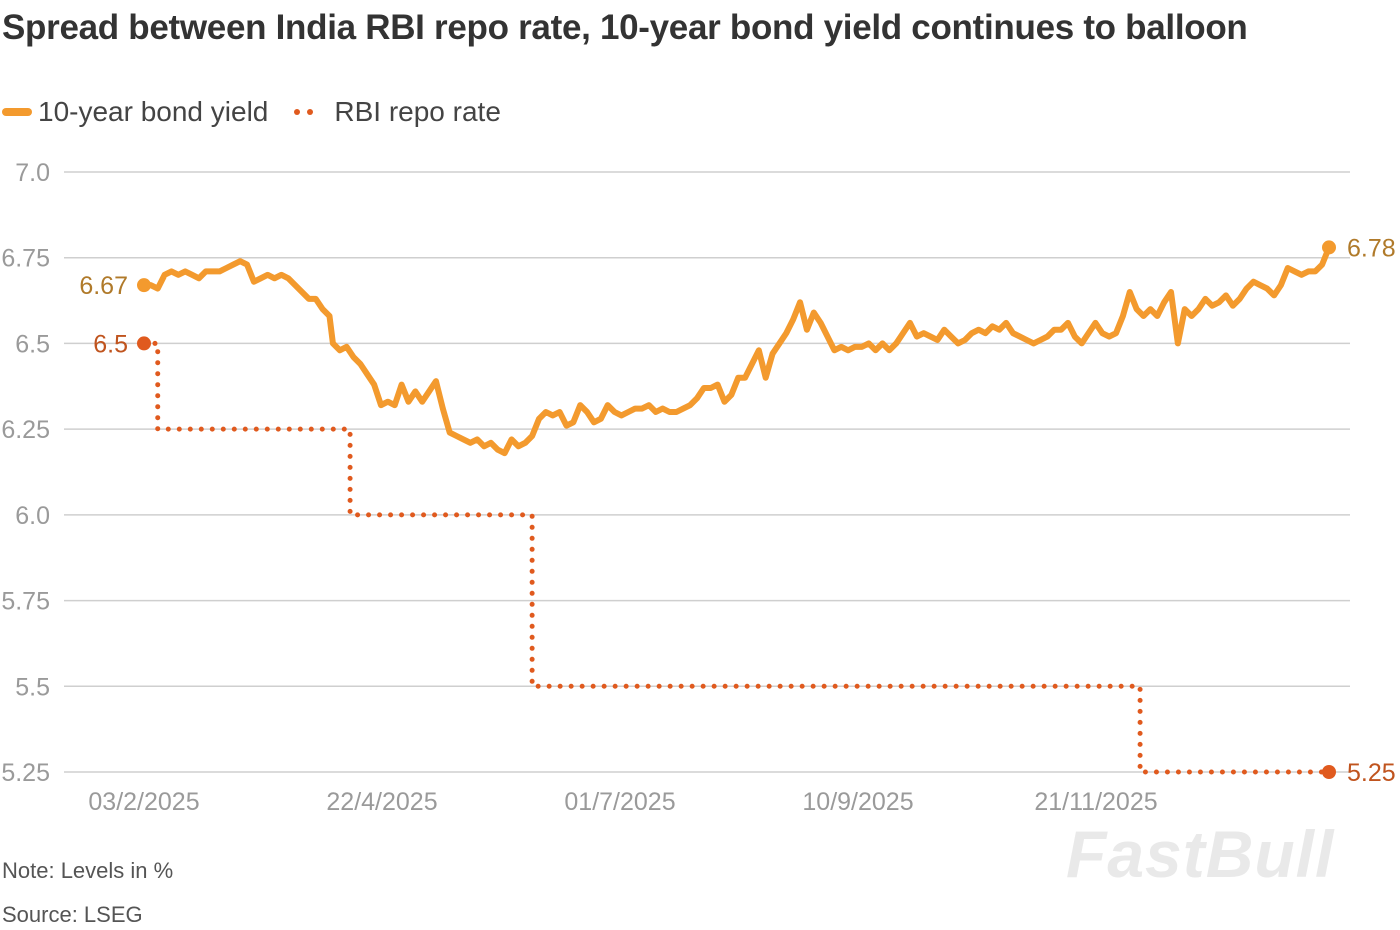  What do you see at coordinates (143, 802) in the screenshot?
I see `x-tick-label: 03/2/2025` at bounding box center [143, 802].